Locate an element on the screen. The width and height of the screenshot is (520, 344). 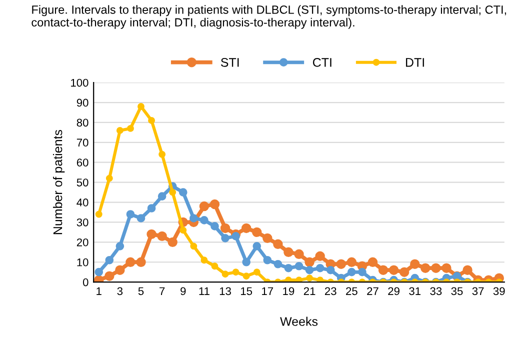
y-tick-label: 50 is located at coordinates (82, 182).